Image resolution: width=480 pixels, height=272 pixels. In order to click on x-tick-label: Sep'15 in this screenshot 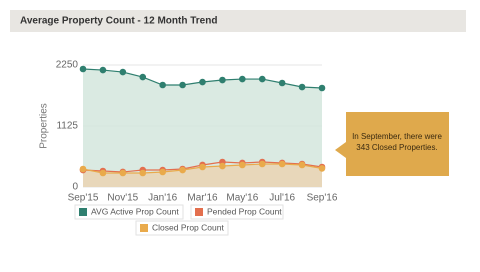, I will do `click(83, 198)`.